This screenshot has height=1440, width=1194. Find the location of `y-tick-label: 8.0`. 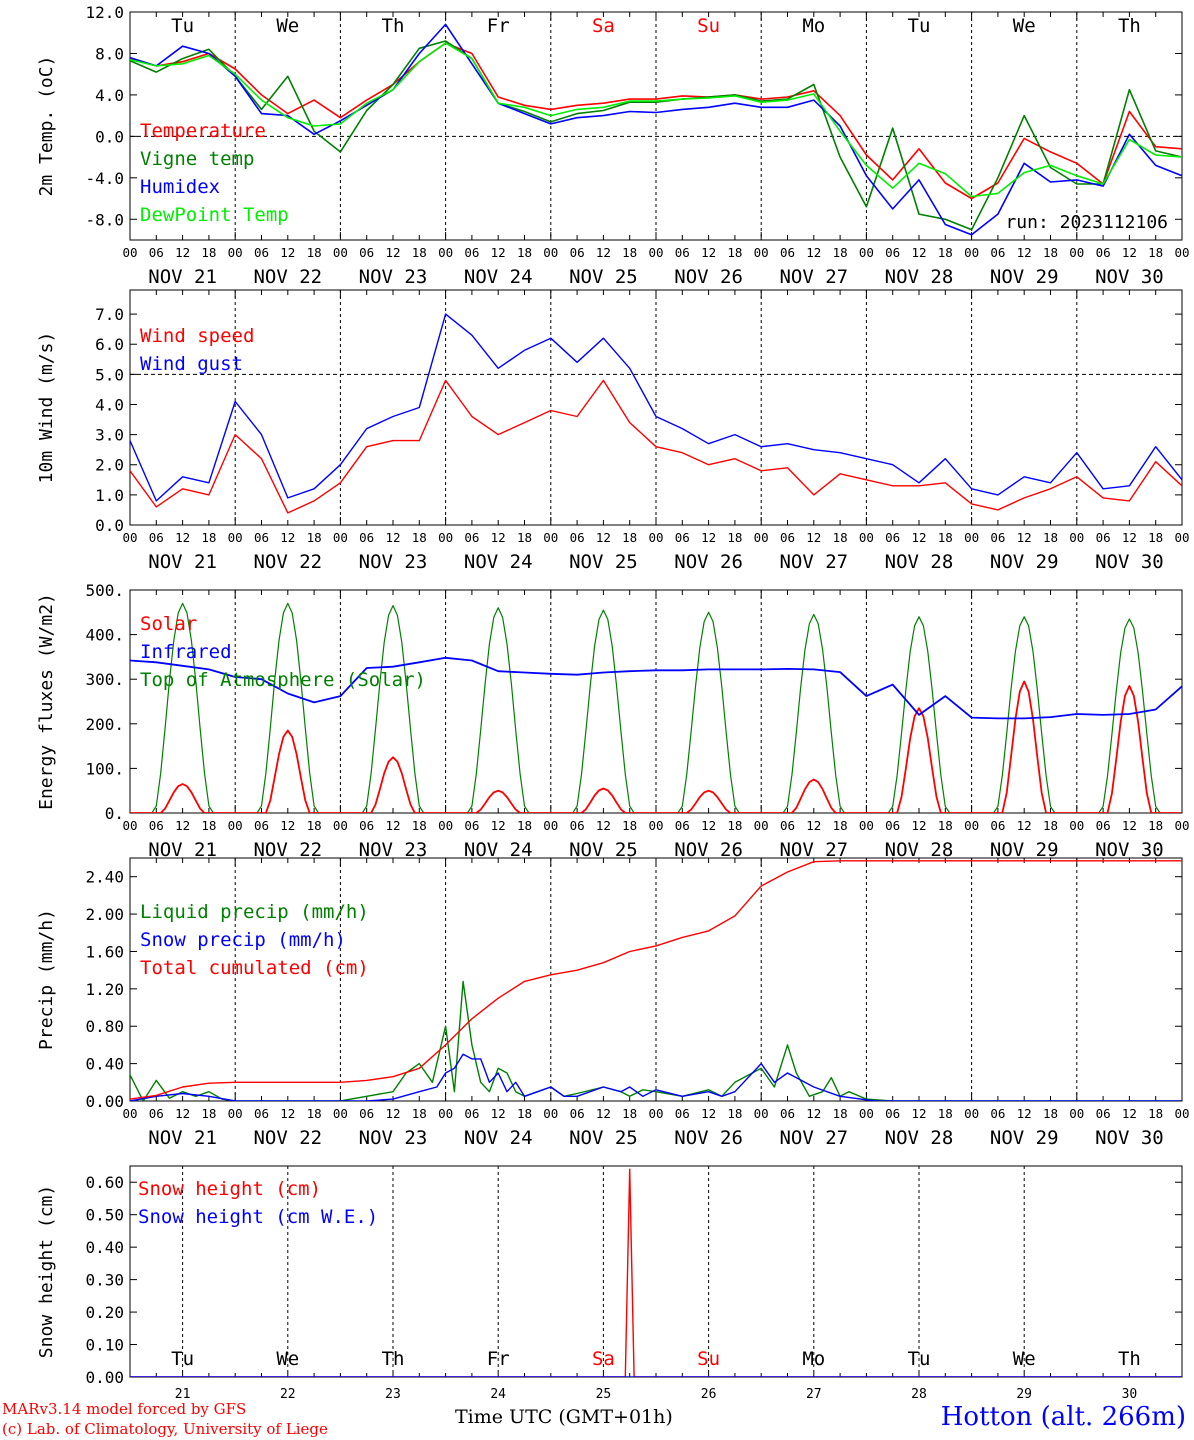

y-tick-label: 8.0 is located at coordinates (109, 53).